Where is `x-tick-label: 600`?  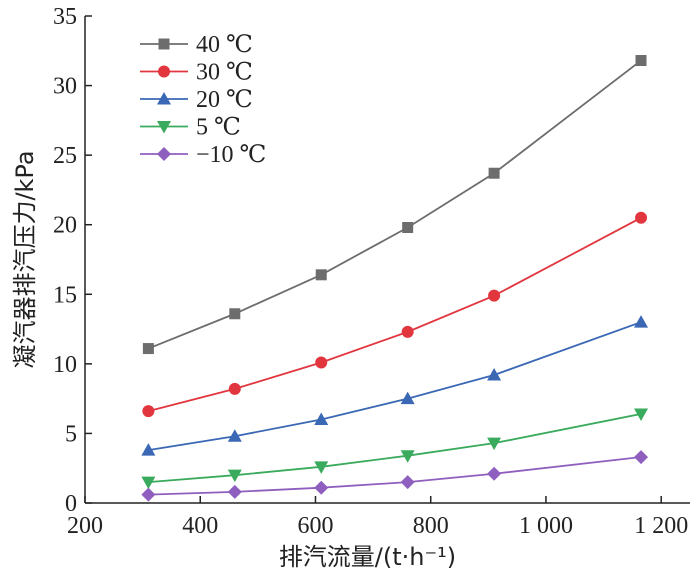 x-tick-label: 600 is located at coordinates (315, 526).